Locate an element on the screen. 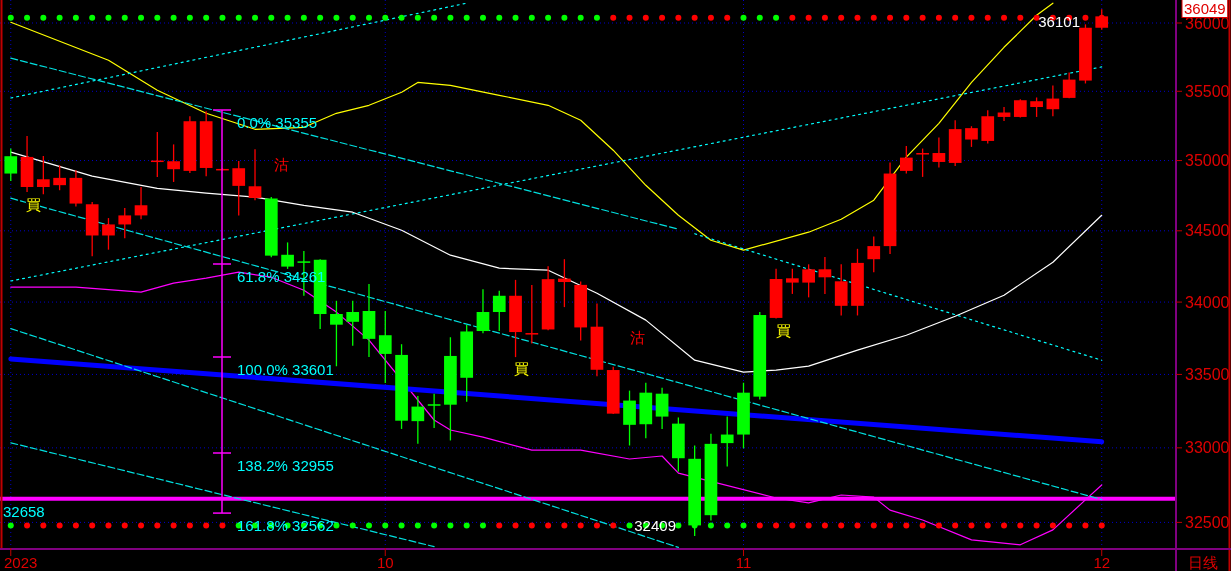  text: 日线 is located at coordinates (1203, 562).